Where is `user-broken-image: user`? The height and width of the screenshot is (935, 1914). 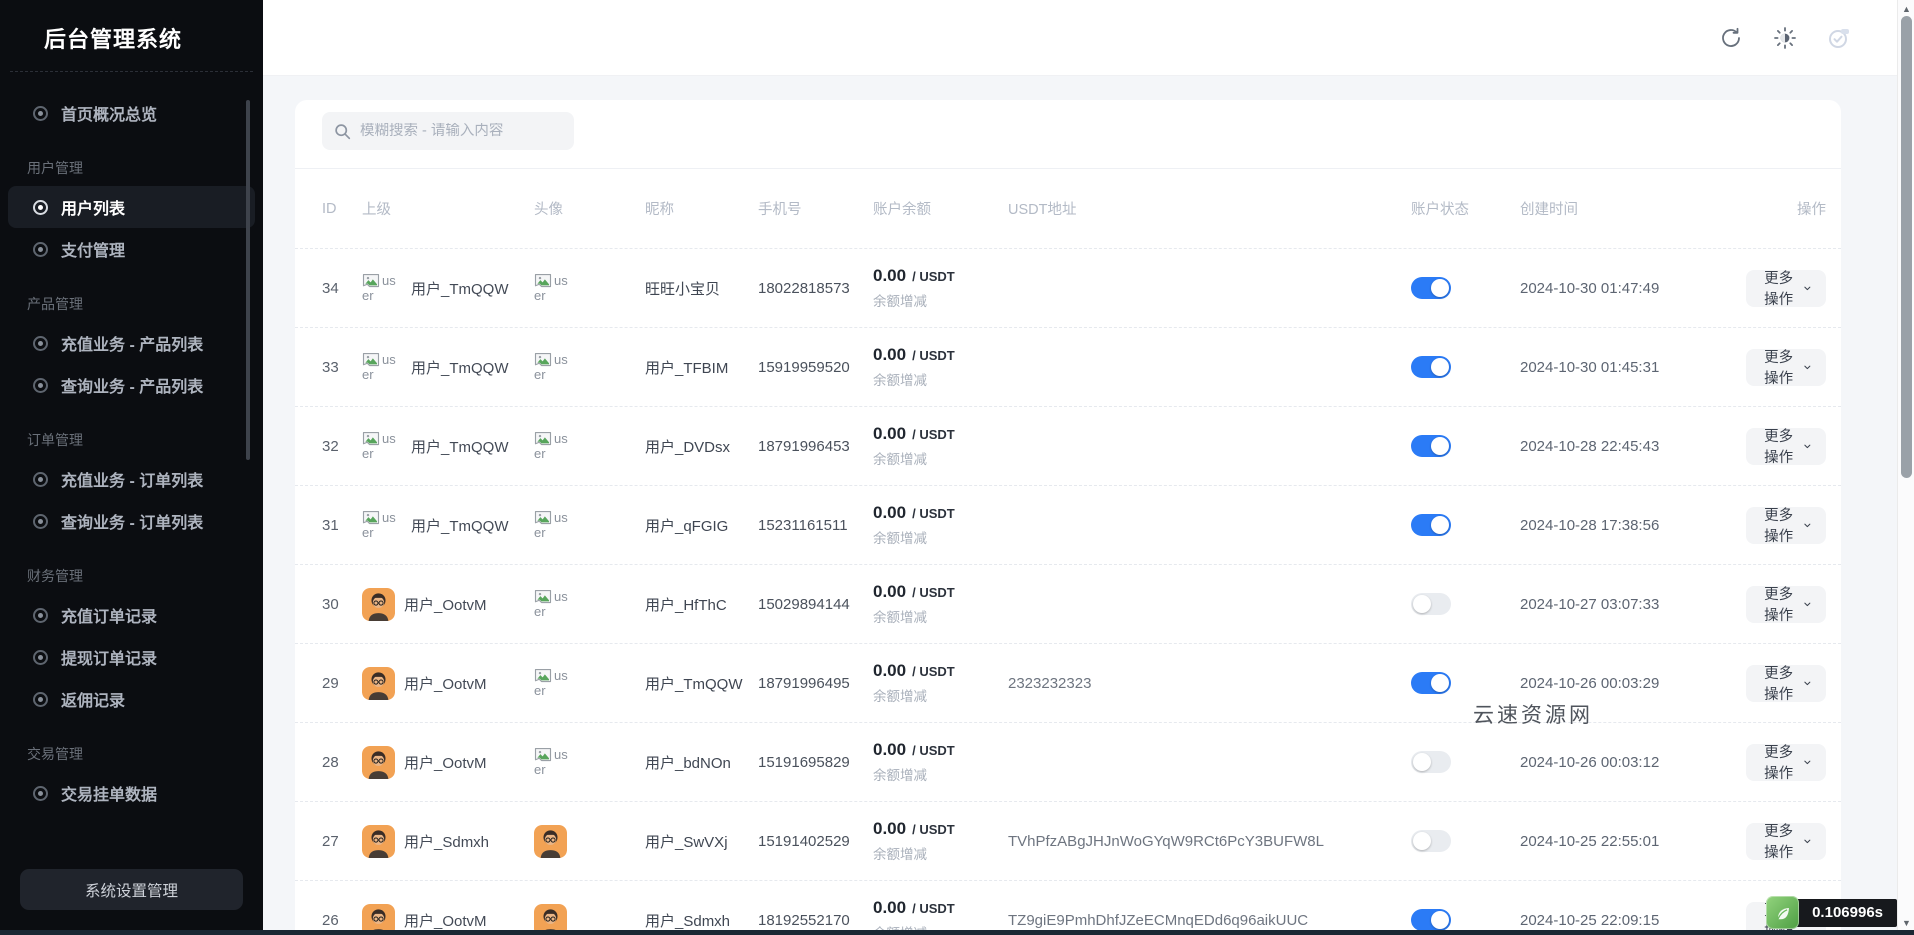
user-broken-image: user is located at coordinates (554, 683).